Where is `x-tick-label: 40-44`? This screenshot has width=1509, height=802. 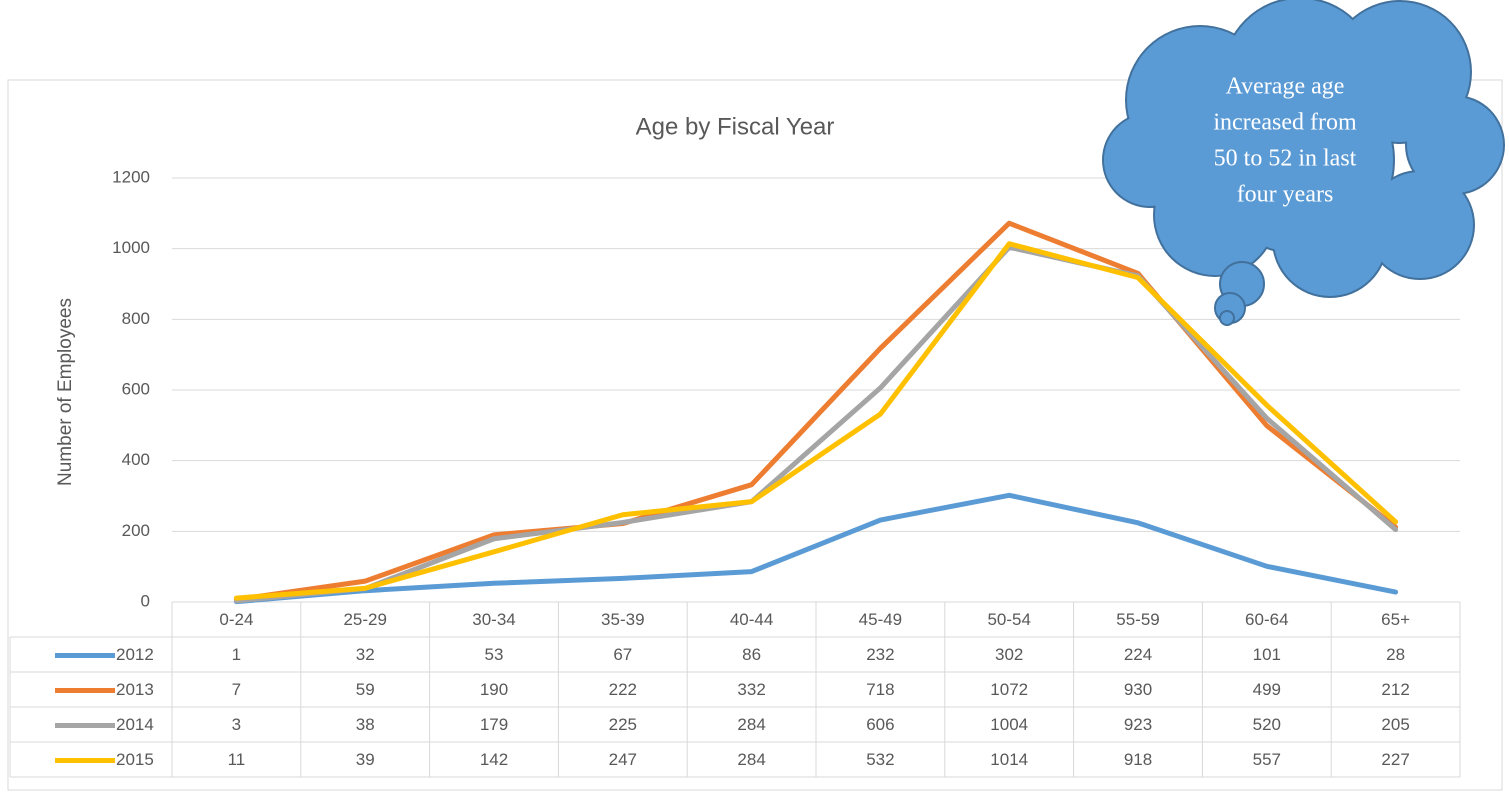 x-tick-label: 40-44 is located at coordinates (751, 619).